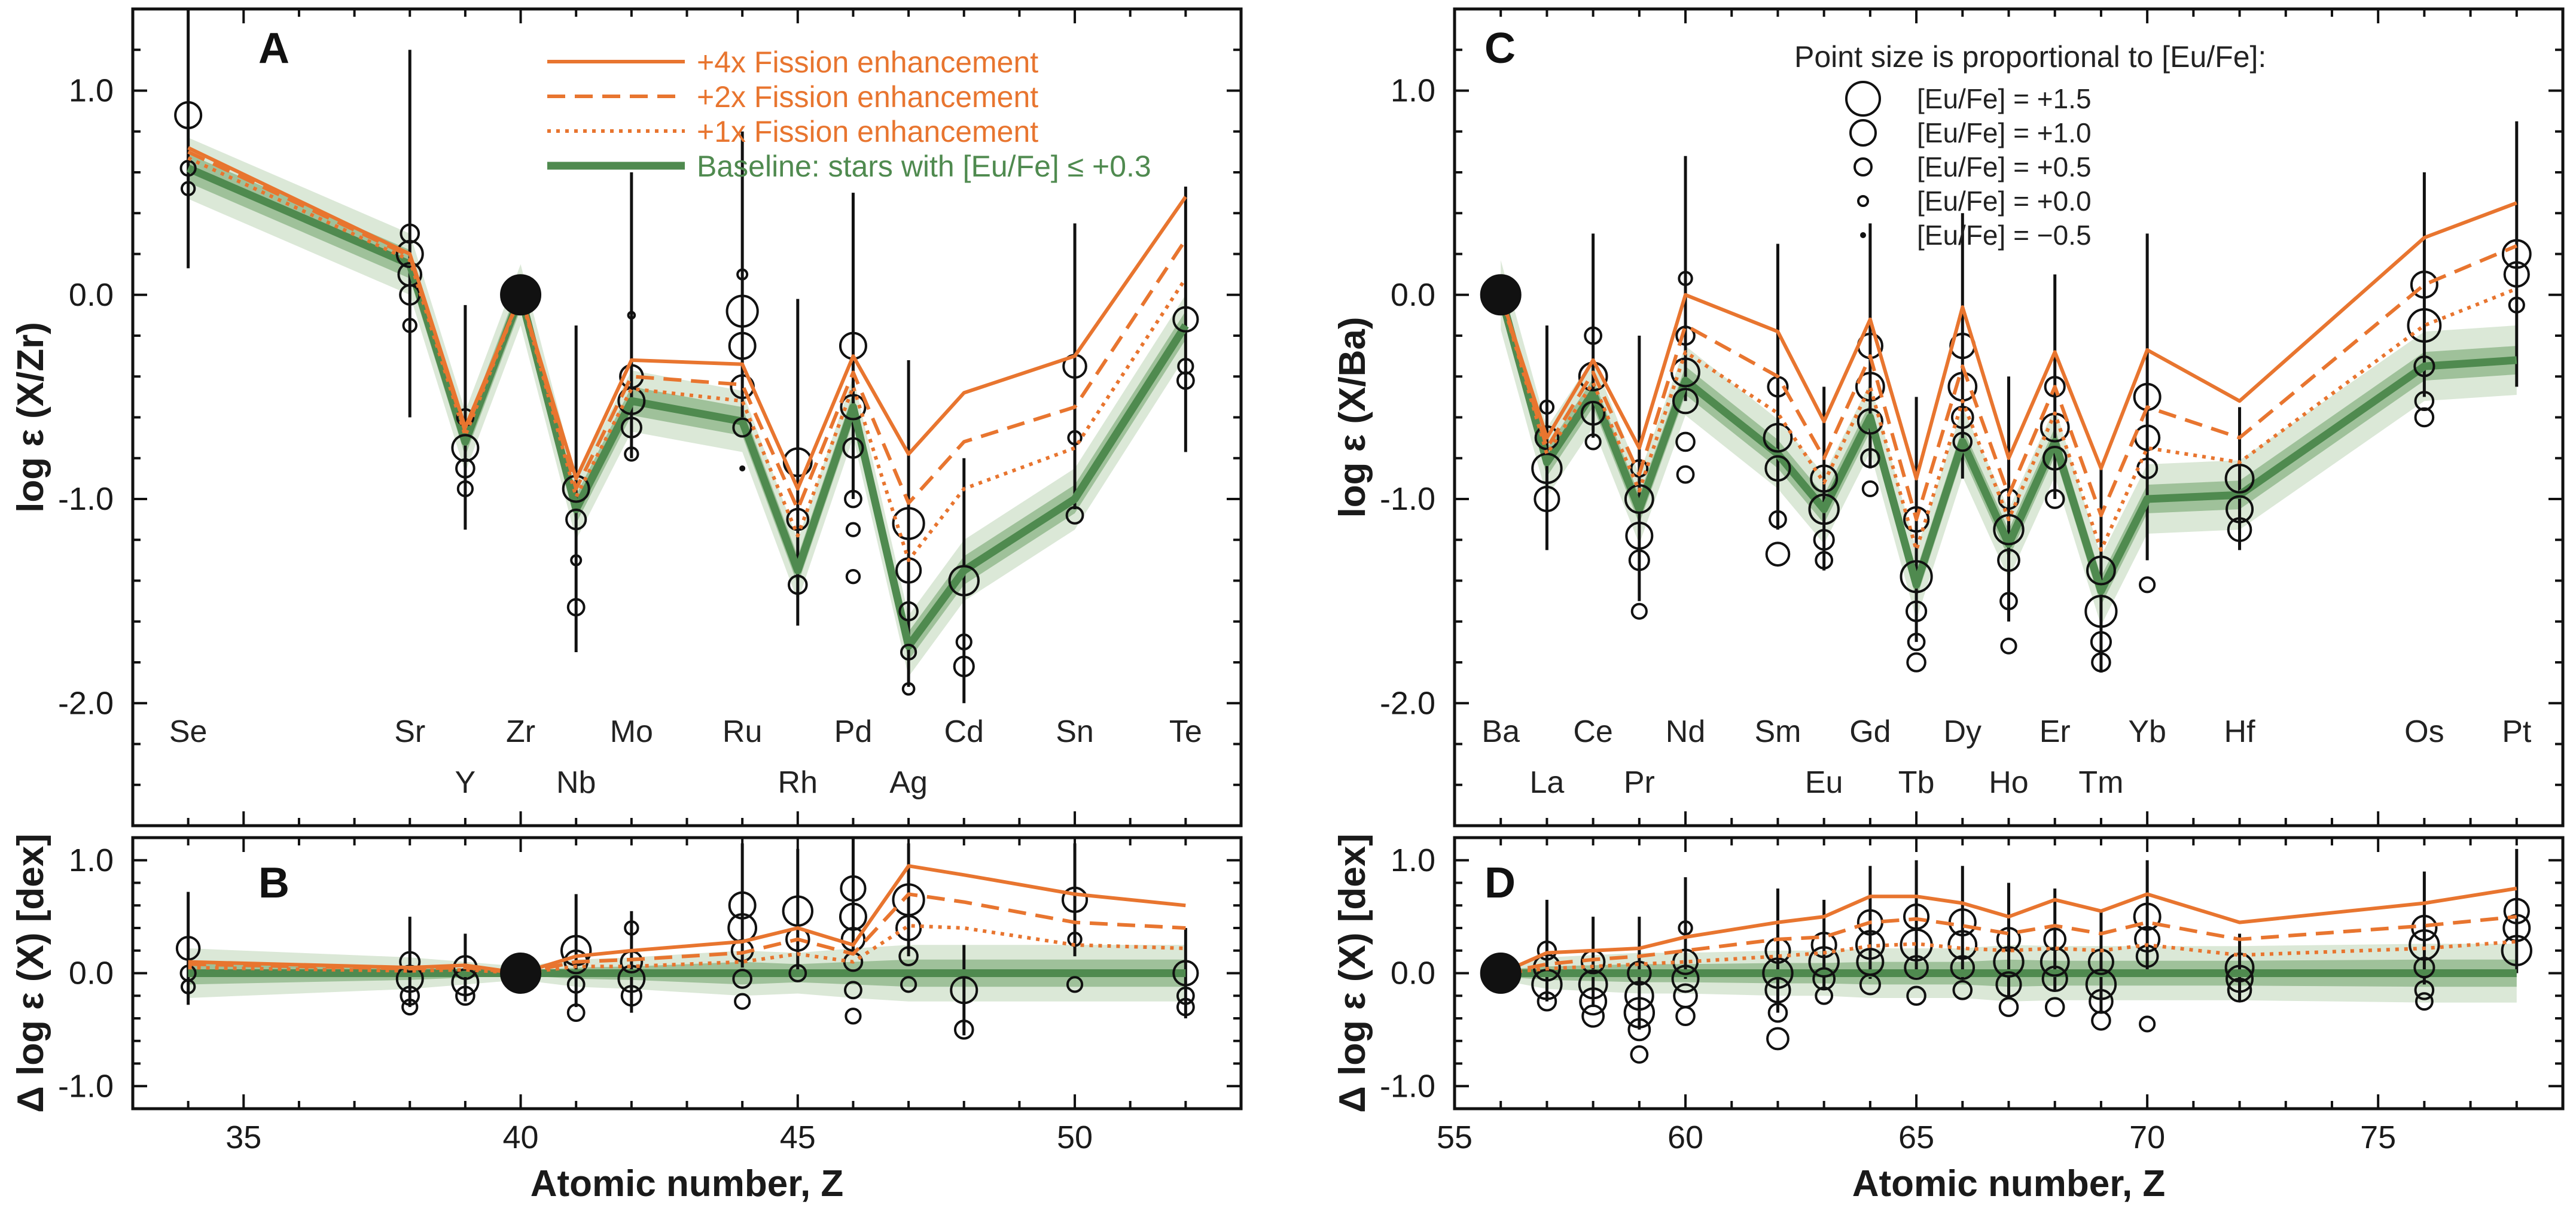 This screenshot has height=1214, width=2576. Describe the element at coordinates (2378, 1137) in the screenshot. I see `x-tick-label-d-4: 75` at that location.